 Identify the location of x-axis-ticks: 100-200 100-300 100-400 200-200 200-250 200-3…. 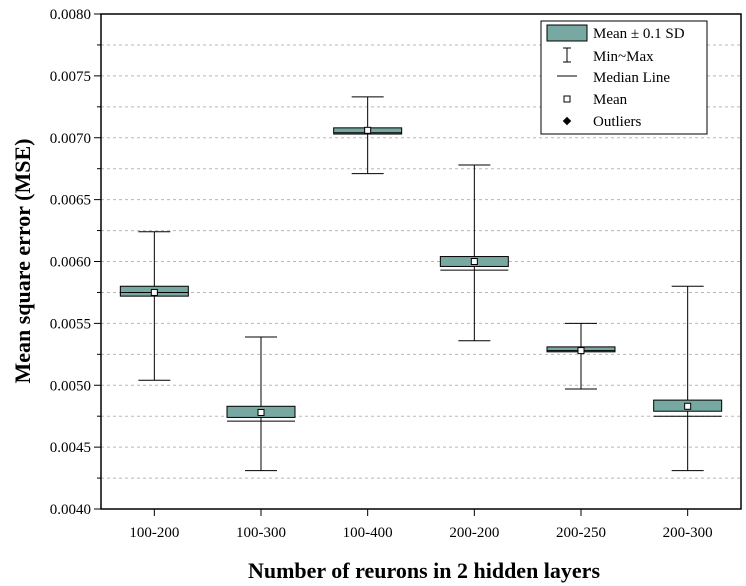
(421, 525).